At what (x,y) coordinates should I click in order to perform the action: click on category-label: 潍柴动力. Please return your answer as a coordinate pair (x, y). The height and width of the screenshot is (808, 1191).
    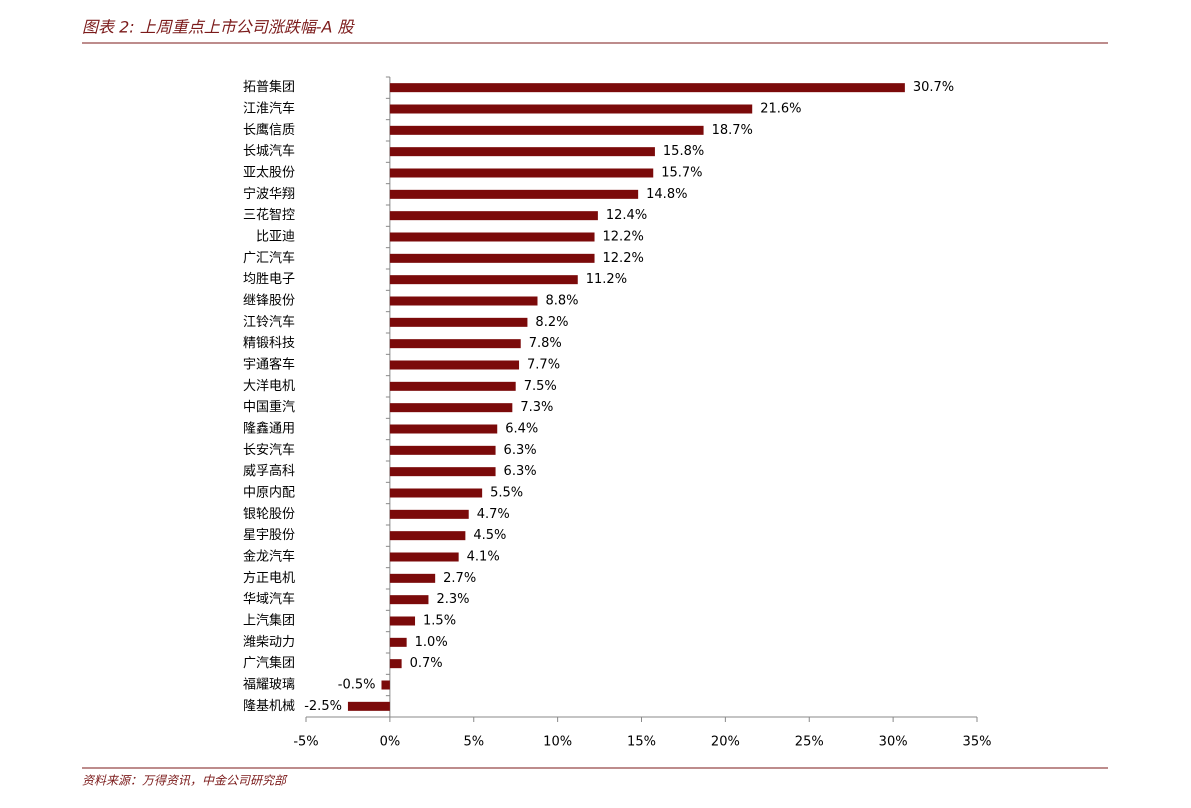
    Looking at the image, I should click on (269, 642).